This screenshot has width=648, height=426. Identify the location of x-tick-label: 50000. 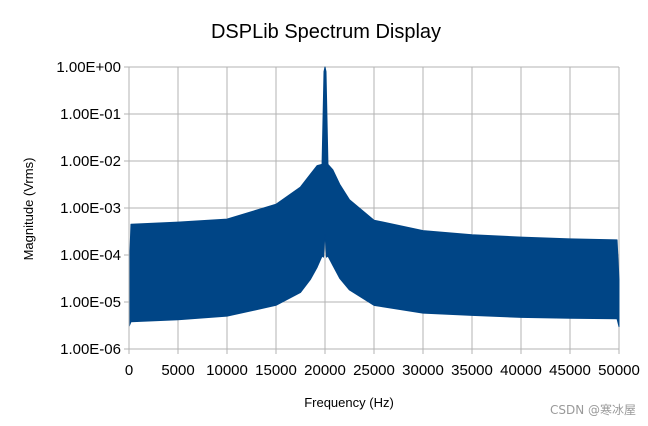
(619, 370).